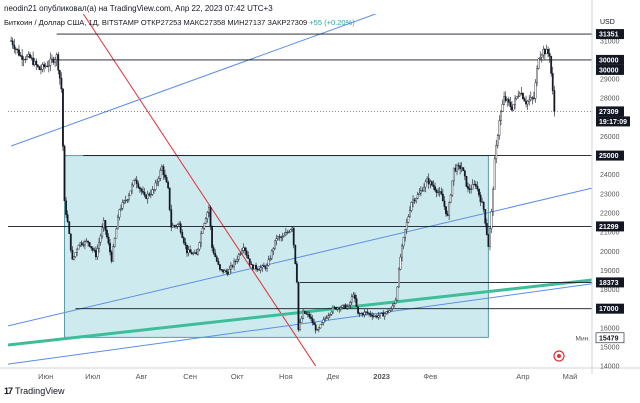 The width and height of the screenshot is (640, 403). Describe the element at coordinates (610, 233) in the screenshot. I see `y-tick-label: 21000` at that location.